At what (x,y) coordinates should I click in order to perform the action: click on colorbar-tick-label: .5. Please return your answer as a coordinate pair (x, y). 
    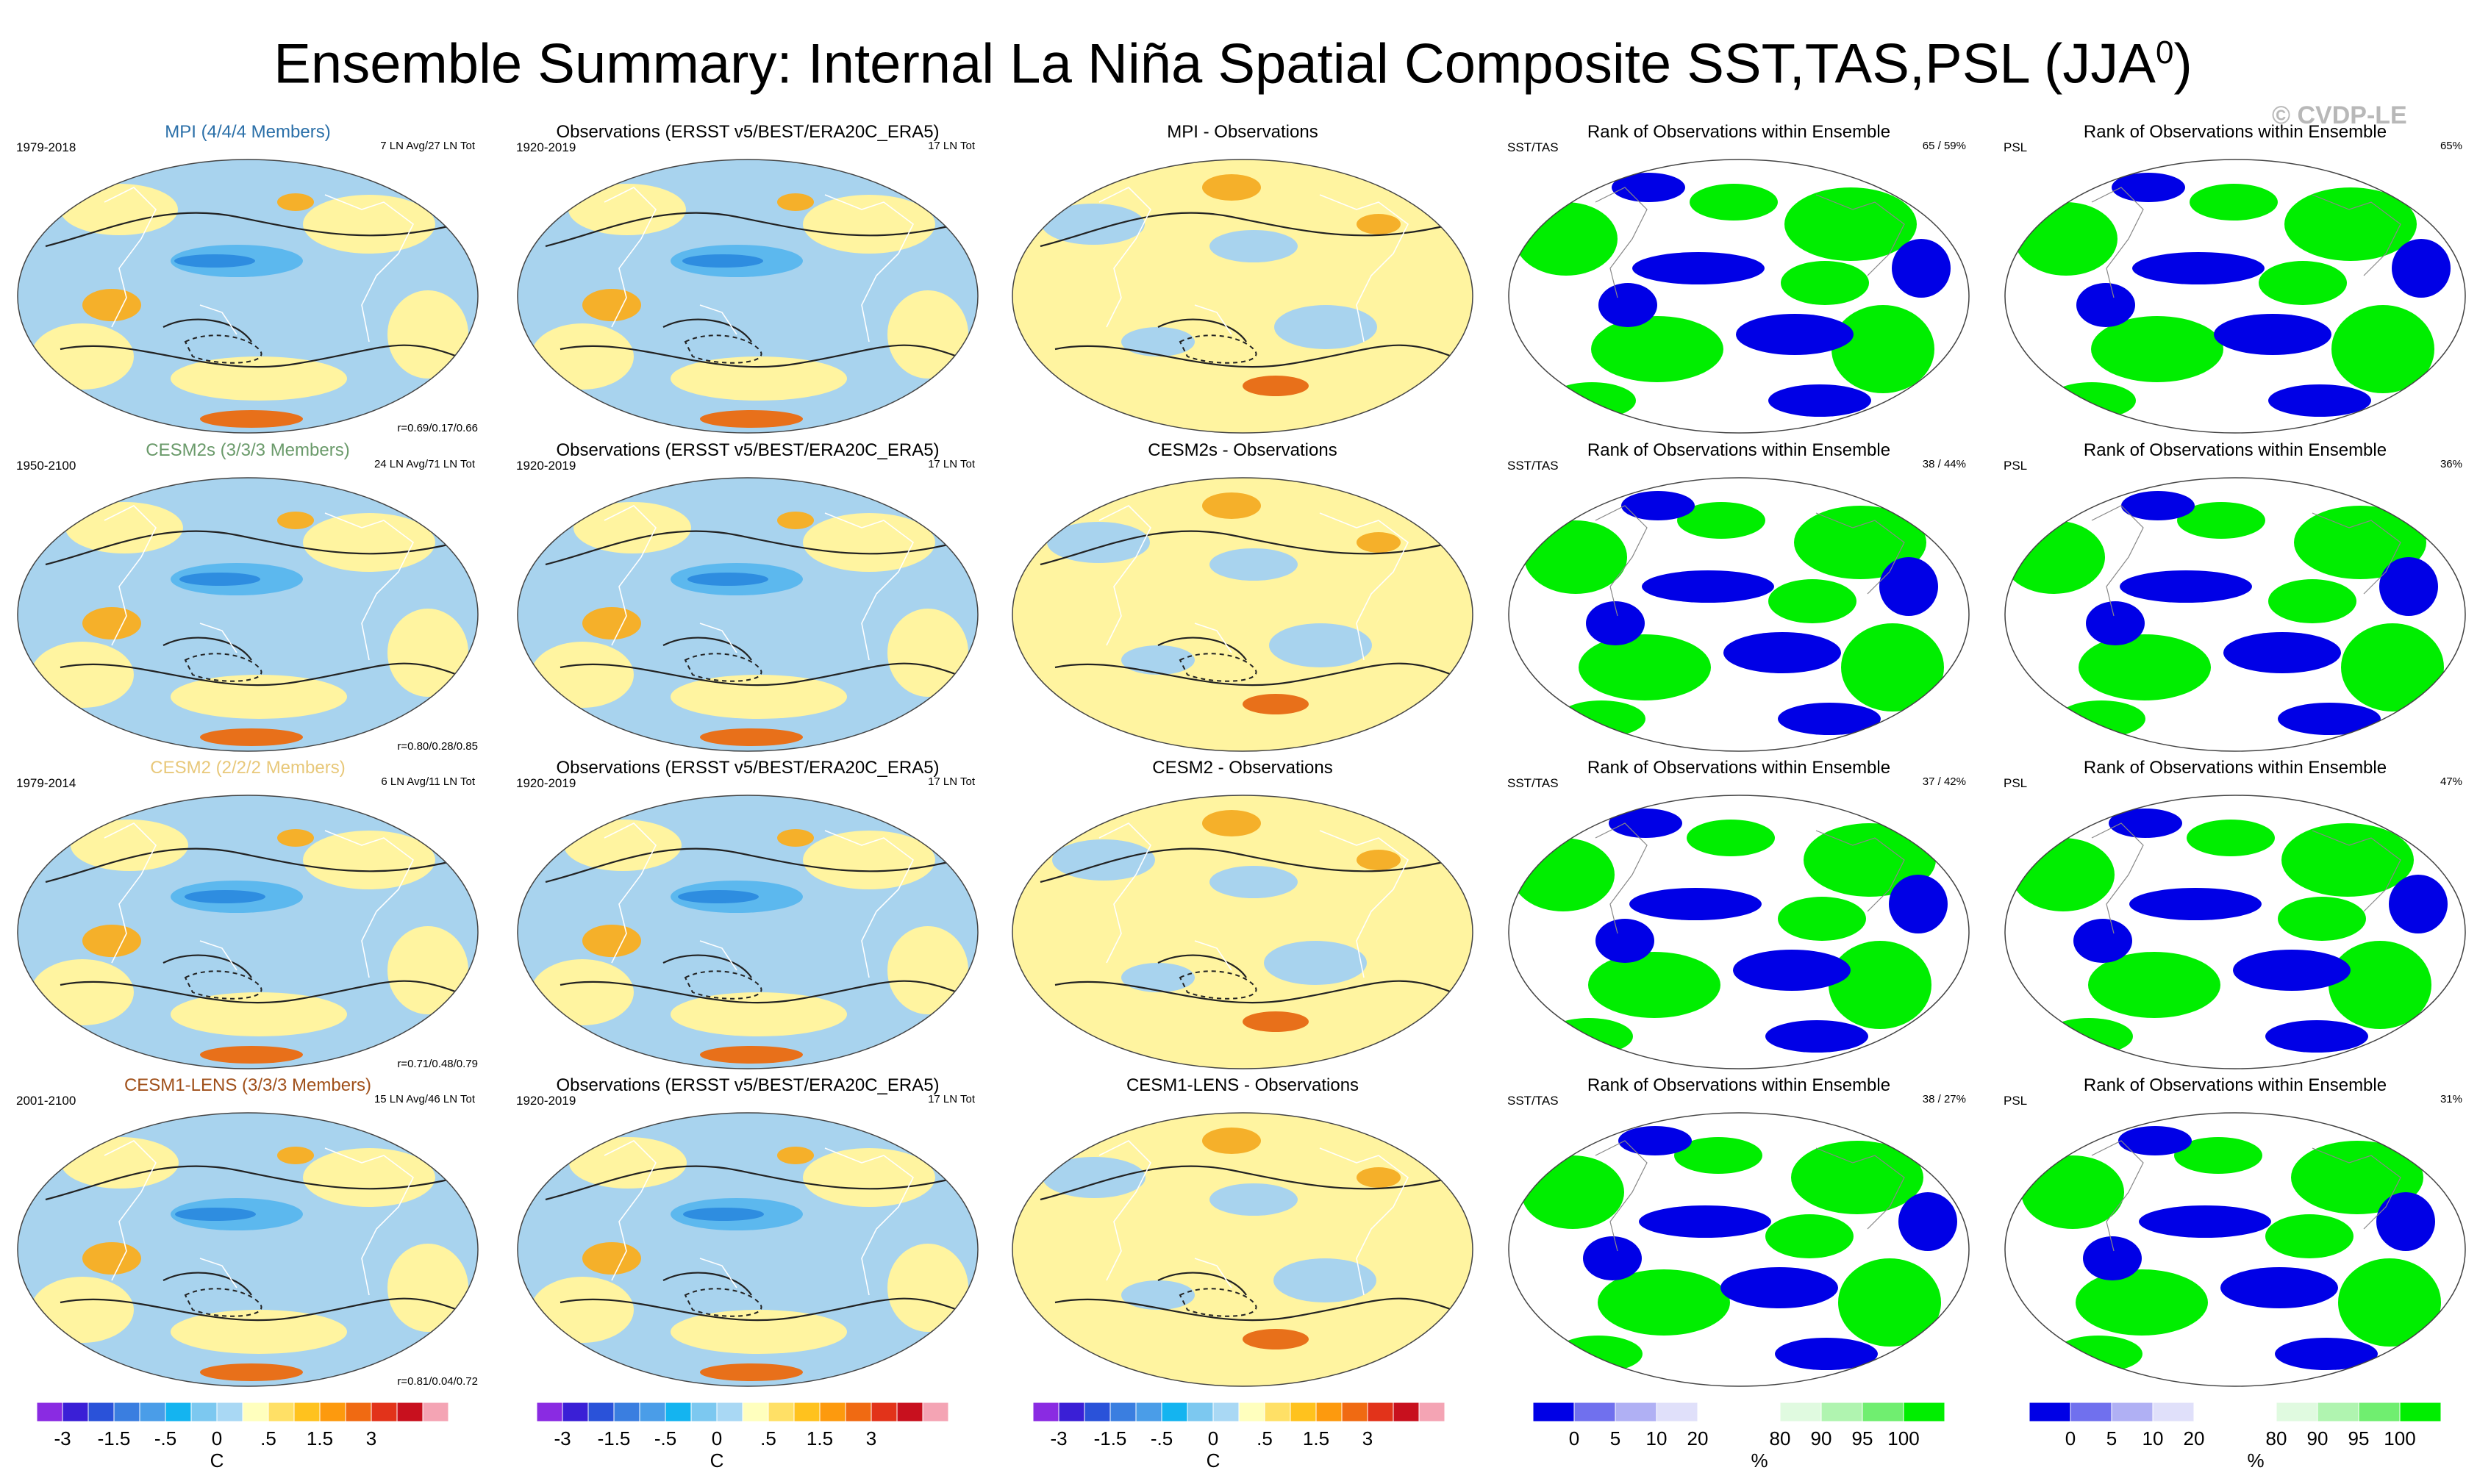
    Looking at the image, I should click on (768, 1438).